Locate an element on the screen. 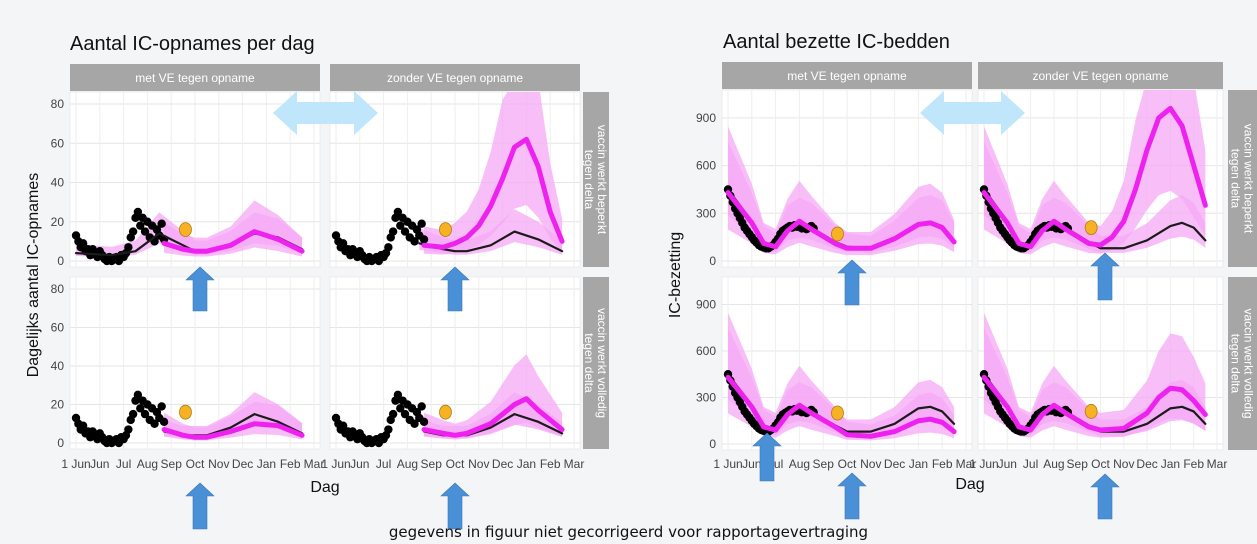 The width and height of the screenshot is (1257, 544). row-strip-label: vaccin werkt volledigtegen delta is located at coordinates (1242, 363).